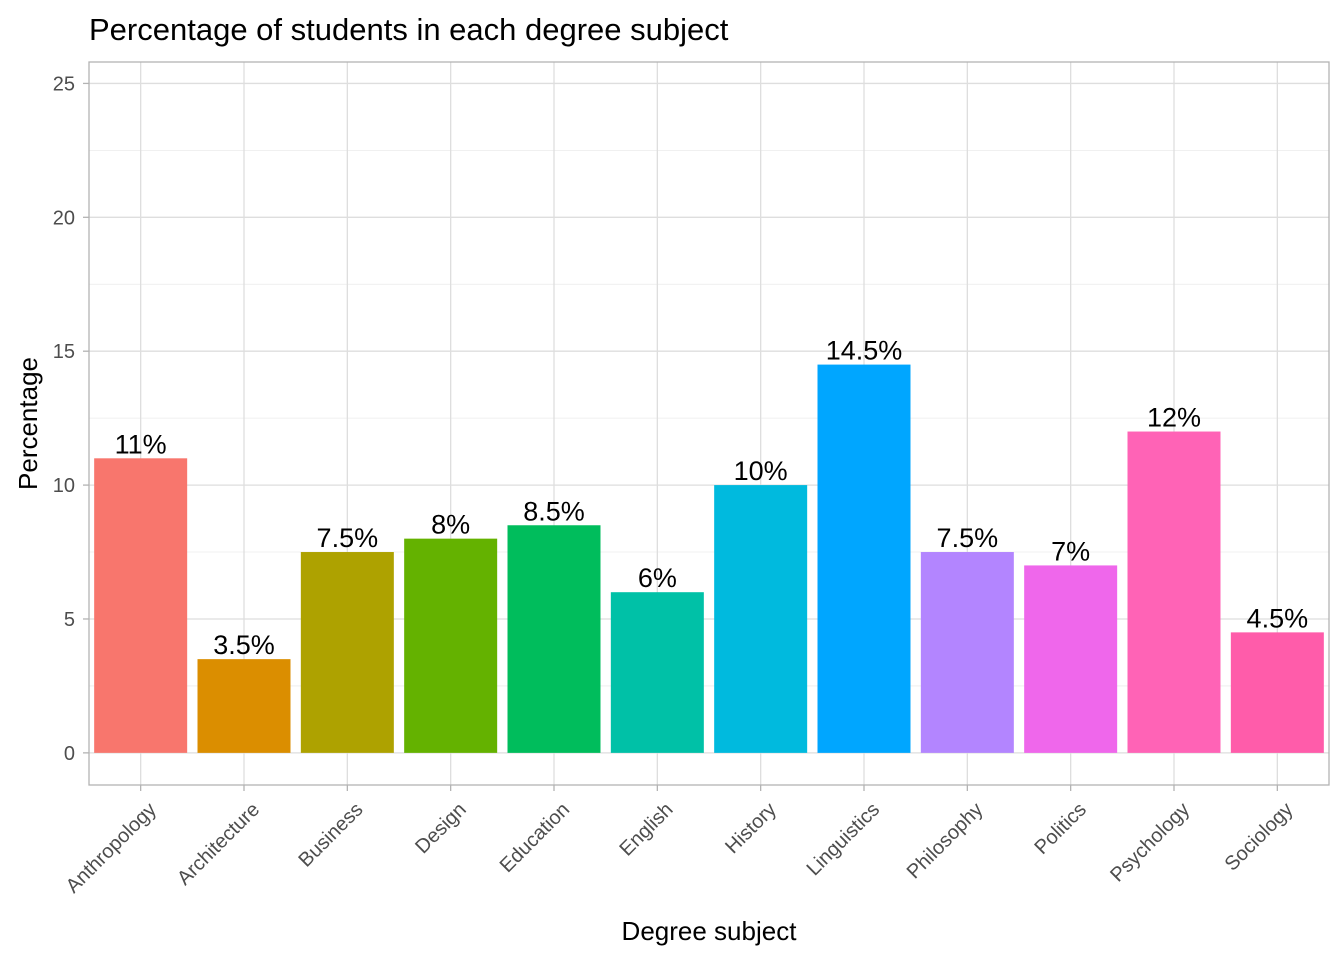  I want to click on x-tick-label-business: Business, so click(331, 835).